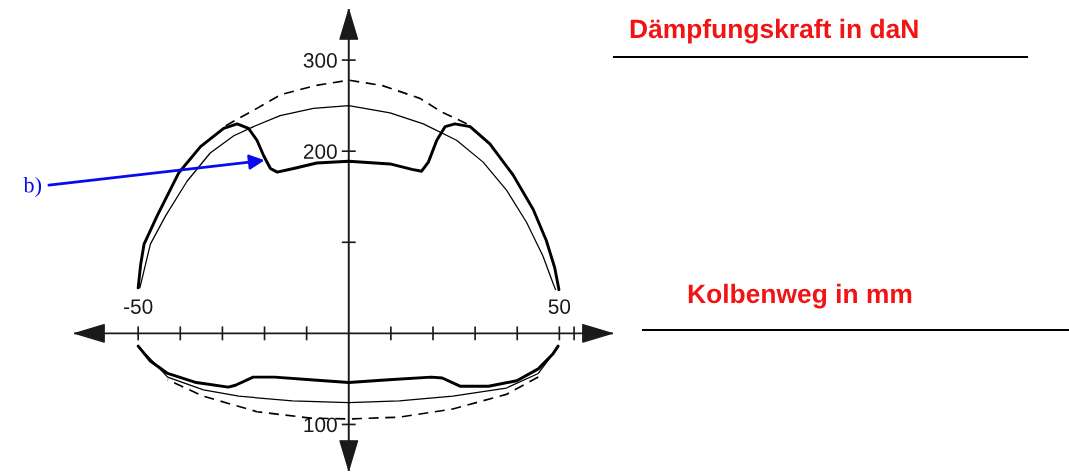 The width and height of the screenshot is (1069, 474). What do you see at coordinates (800, 296) in the screenshot?
I see `x-axis-title: Kolbenweg in mm` at bounding box center [800, 296].